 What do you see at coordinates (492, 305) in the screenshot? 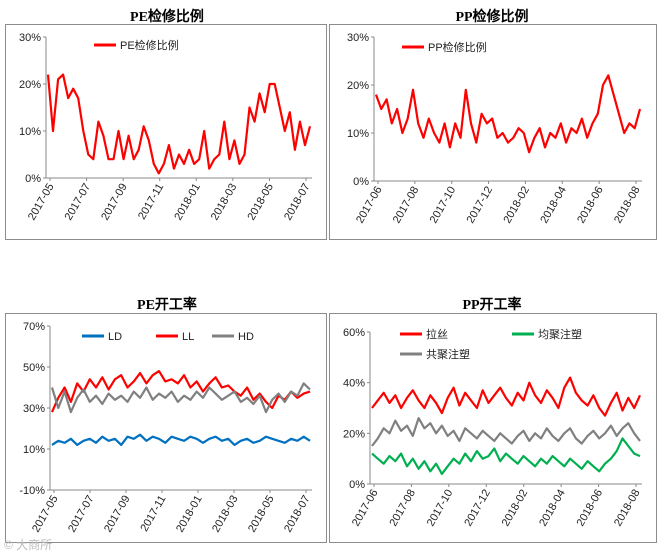
I see `pp-rate-title: PP开工率` at bounding box center [492, 305].